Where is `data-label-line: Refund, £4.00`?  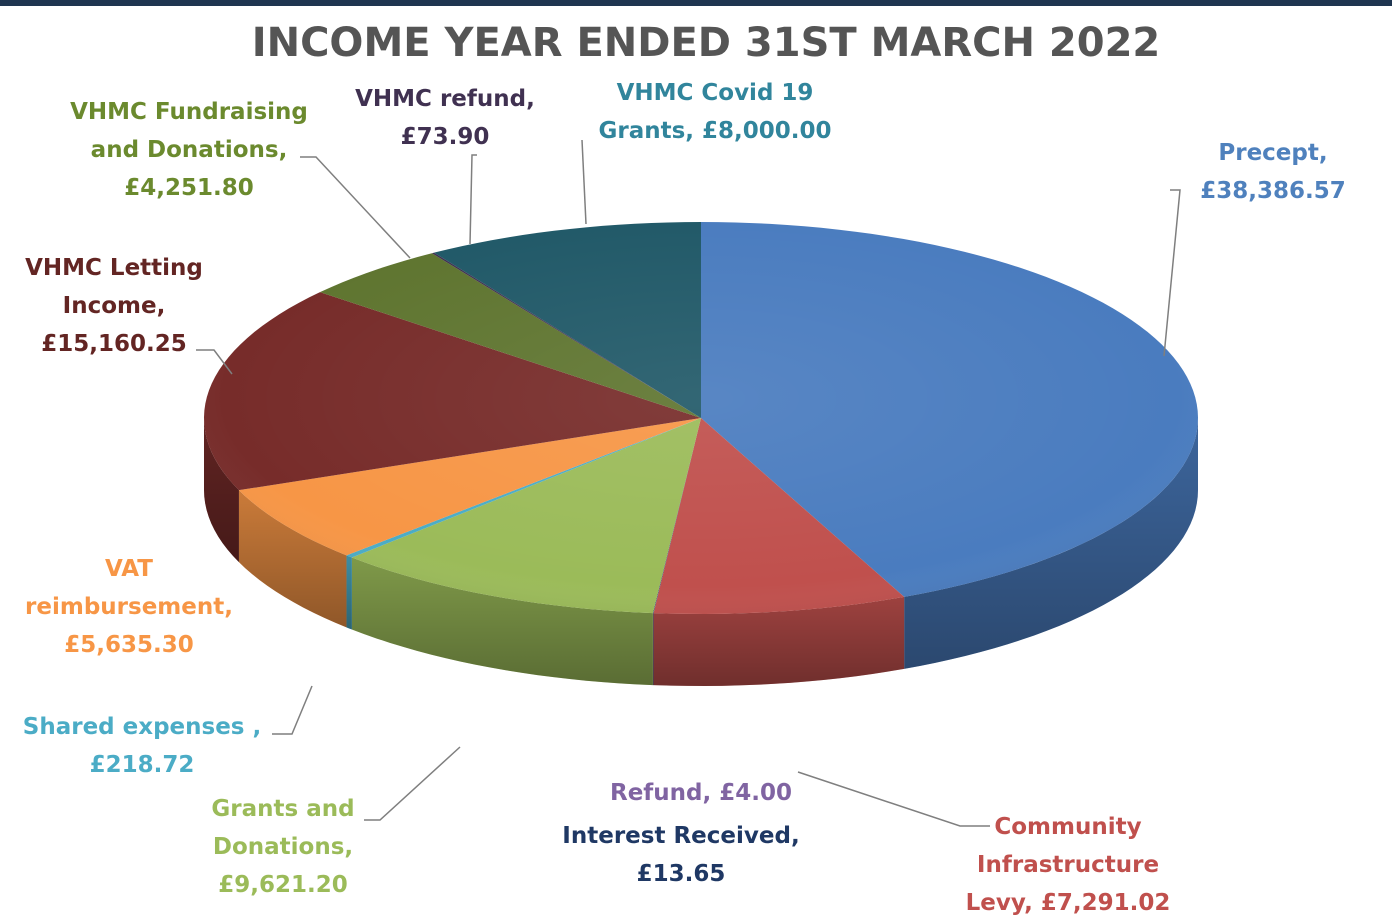 data-label-line: Refund, £4.00 is located at coordinates (701, 793).